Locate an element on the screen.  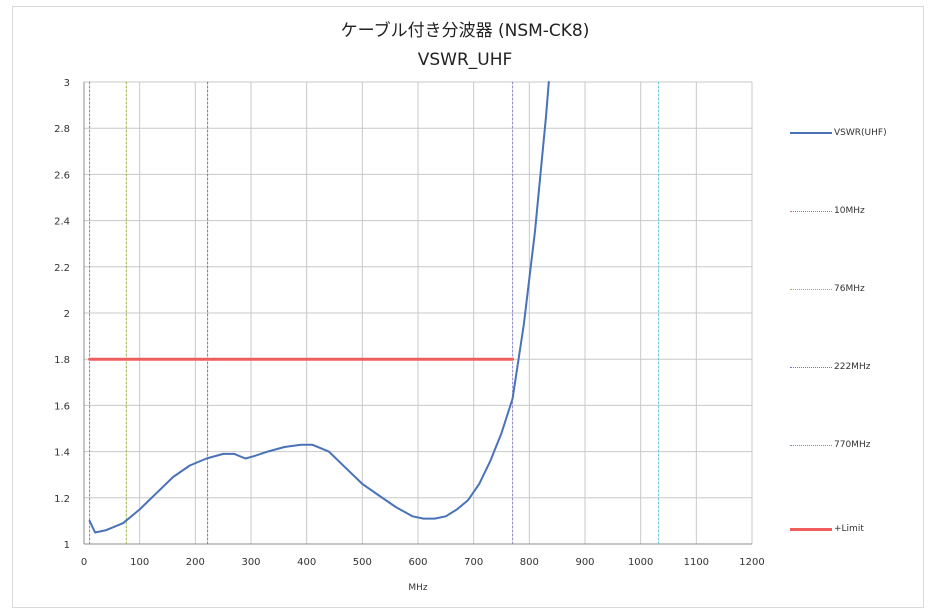
x-tick-label: 100 is located at coordinates (139, 562).